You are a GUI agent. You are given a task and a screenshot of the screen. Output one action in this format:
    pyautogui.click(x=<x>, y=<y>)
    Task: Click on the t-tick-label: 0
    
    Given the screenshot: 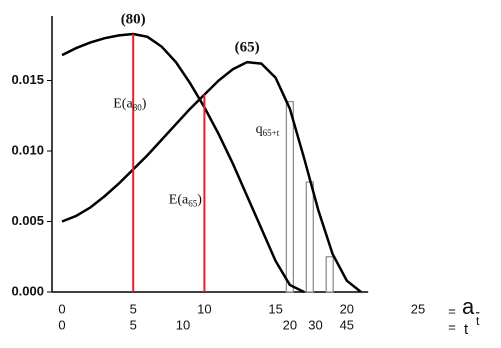 What is the action you would take?
    pyautogui.click(x=61, y=324)
    